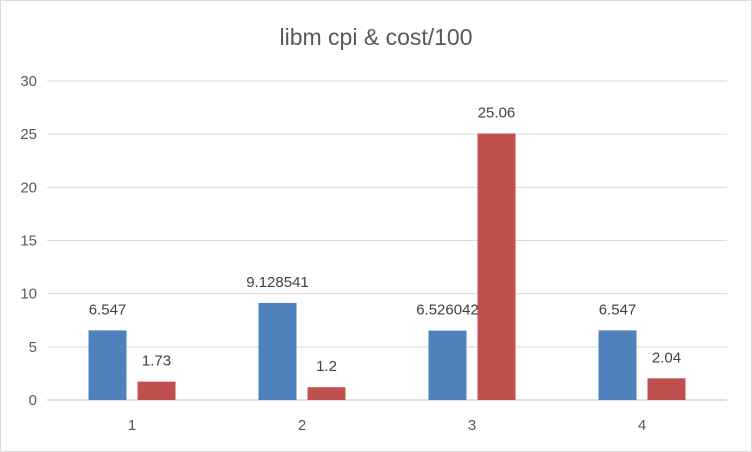 The width and height of the screenshot is (752, 452). What do you see at coordinates (642, 425) in the screenshot?
I see `x-tick-label: 4` at bounding box center [642, 425].